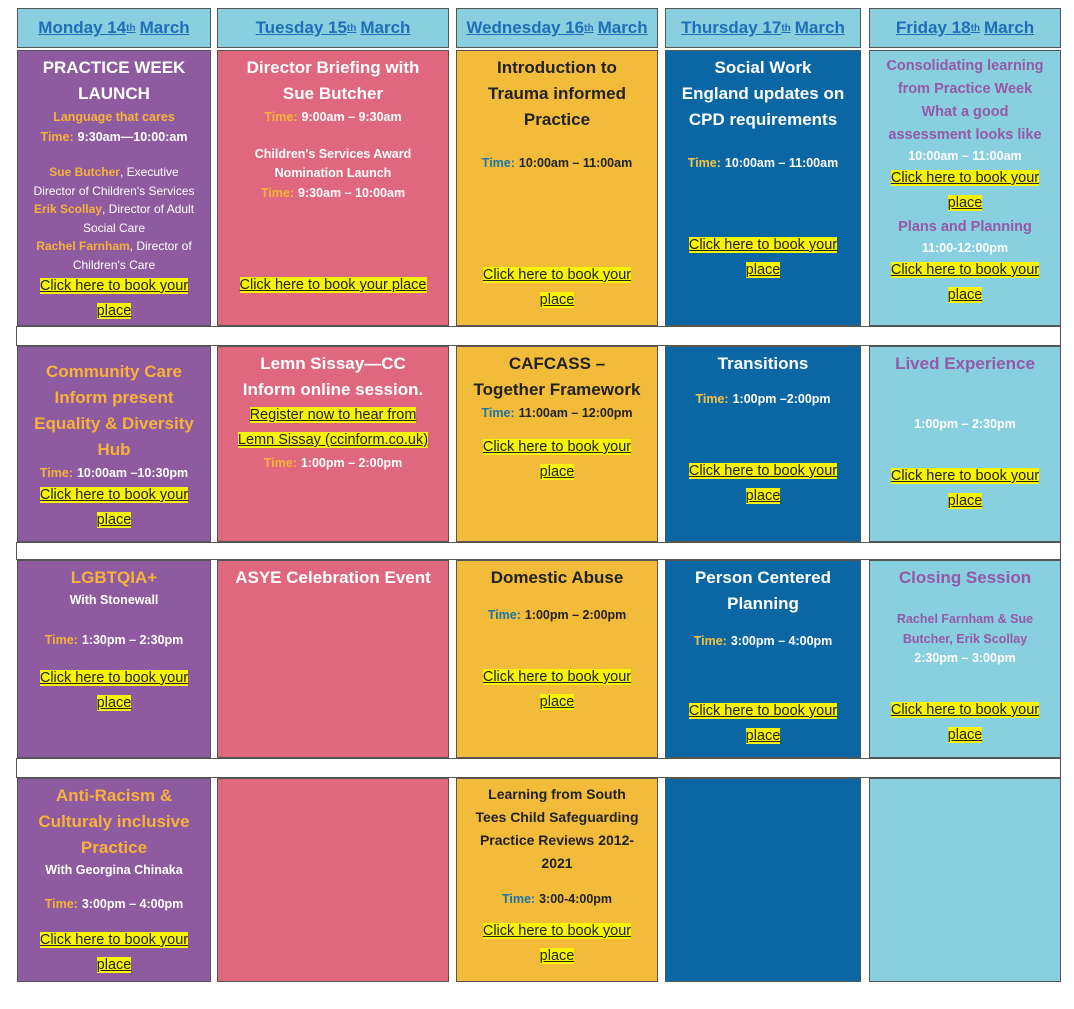 The width and height of the screenshot is (1074, 1009). I want to click on time: Time: 1:00pm – 2:00pm, so click(557, 615).